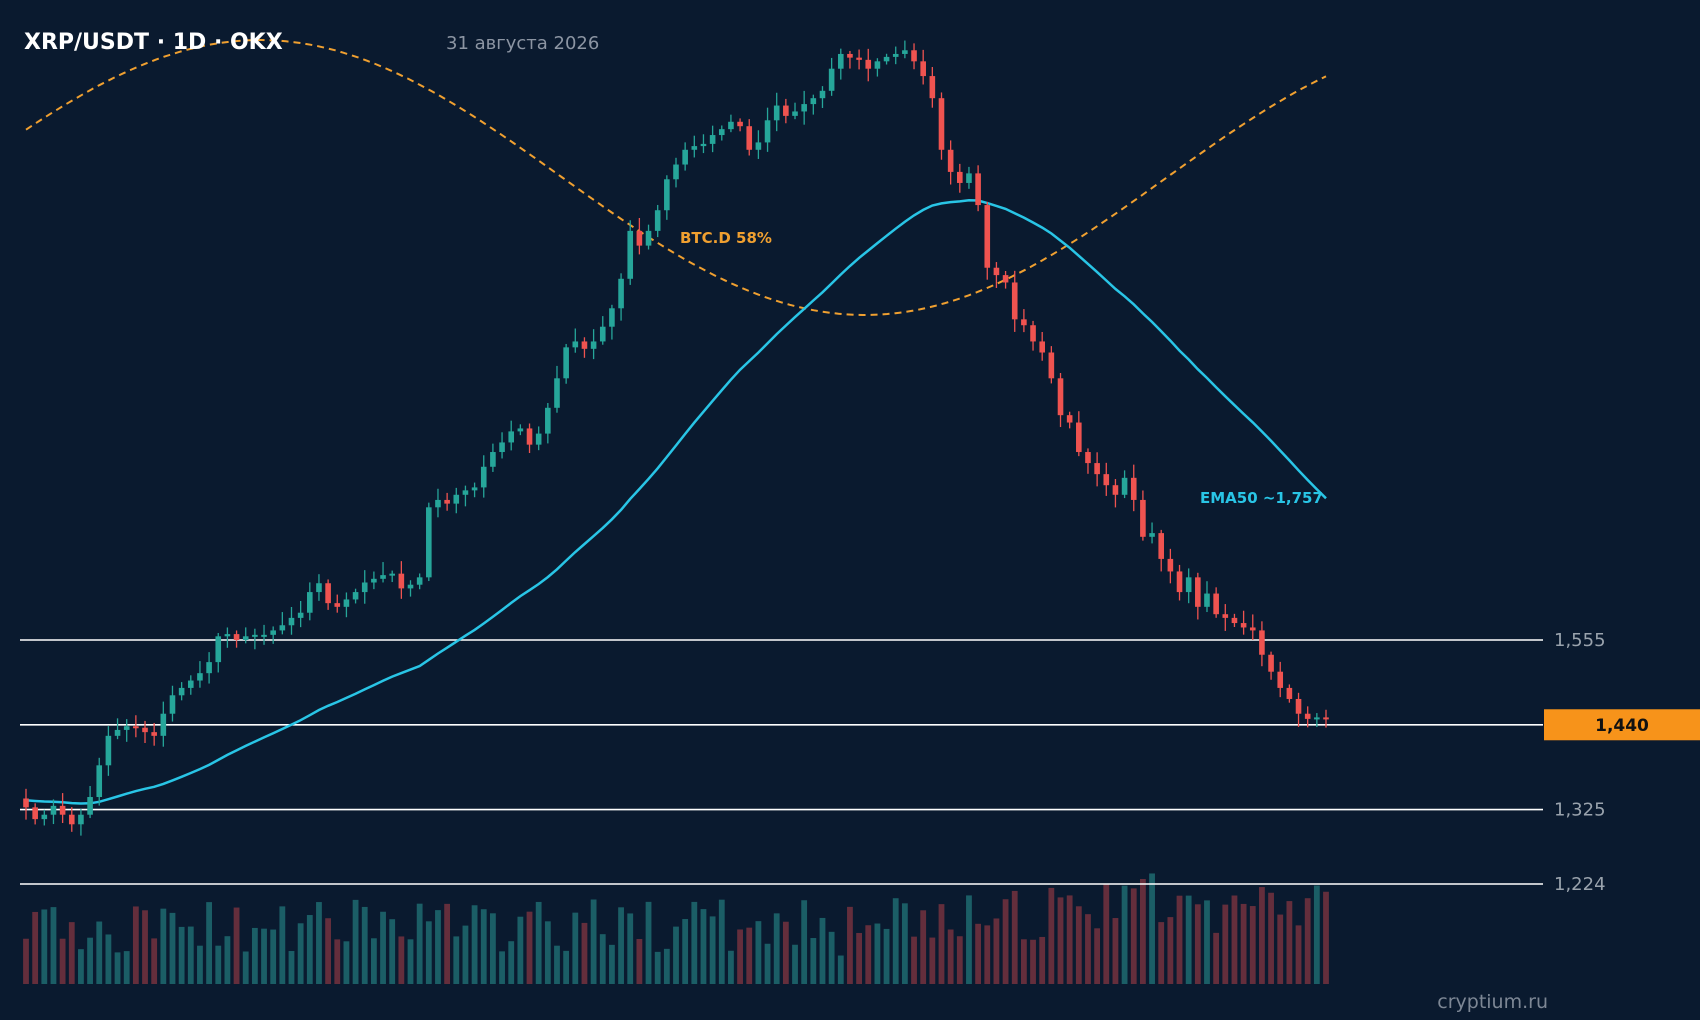  What do you see at coordinates (1492, 1002) in the screenshot?
I see `watermark: cryptium.ru` at bounding box center [1492, 1002].